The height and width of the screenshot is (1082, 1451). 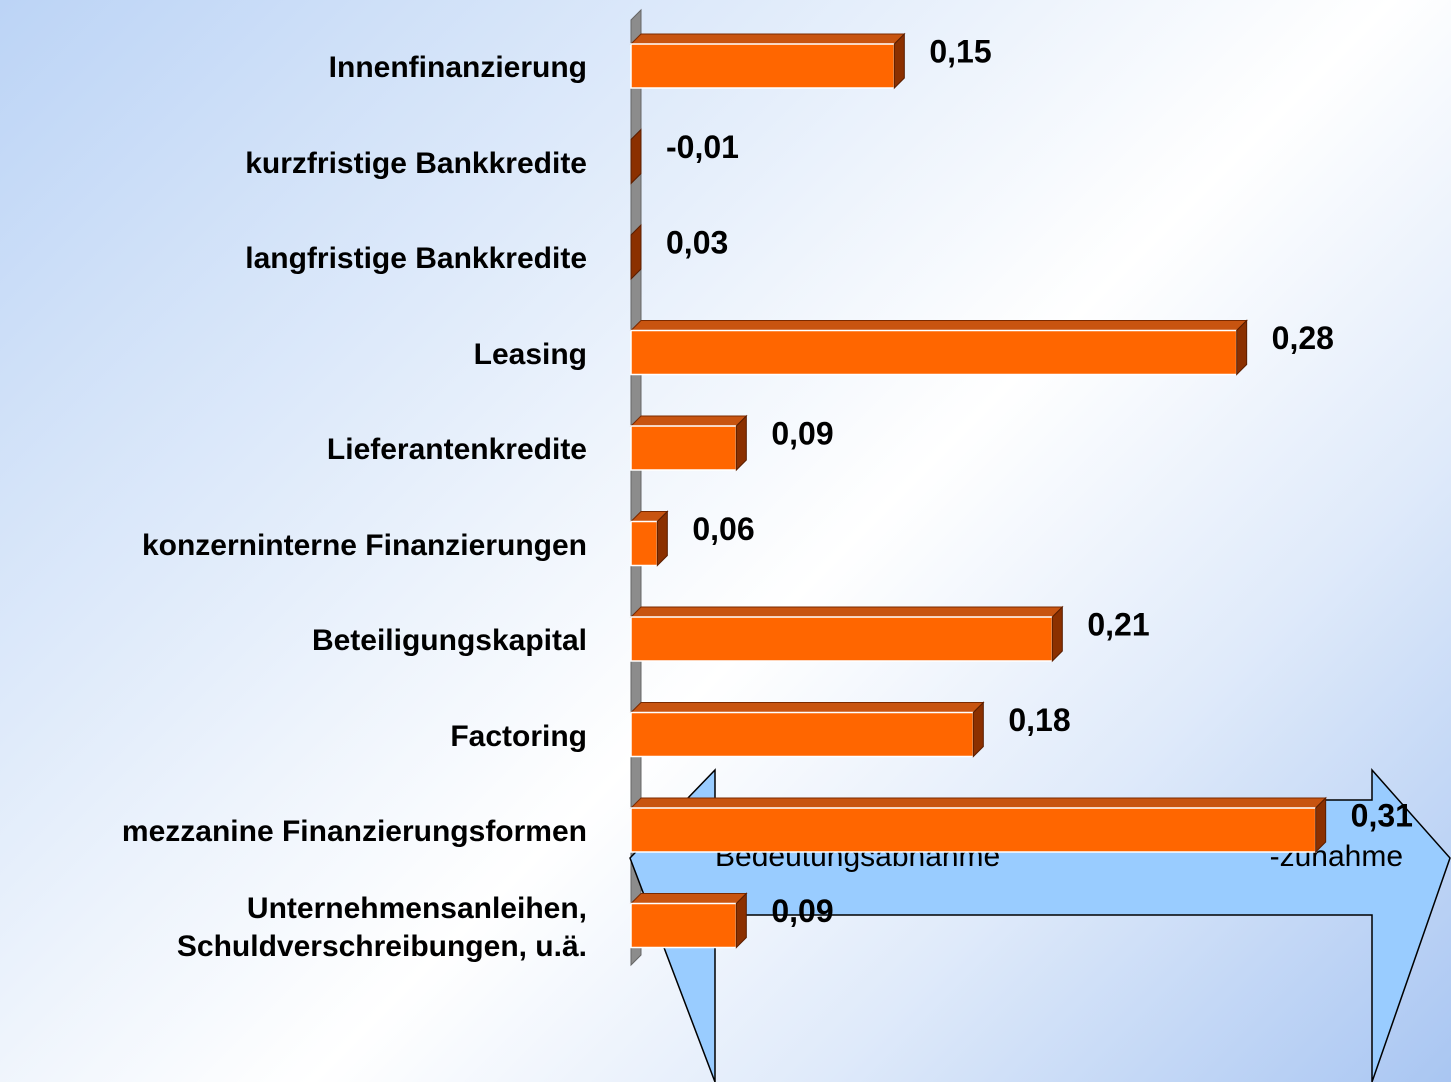 What do you see at coordinates (702, 147) in the screenshot?
I see `value-label: -0,01` at bounding box center [702, 147].